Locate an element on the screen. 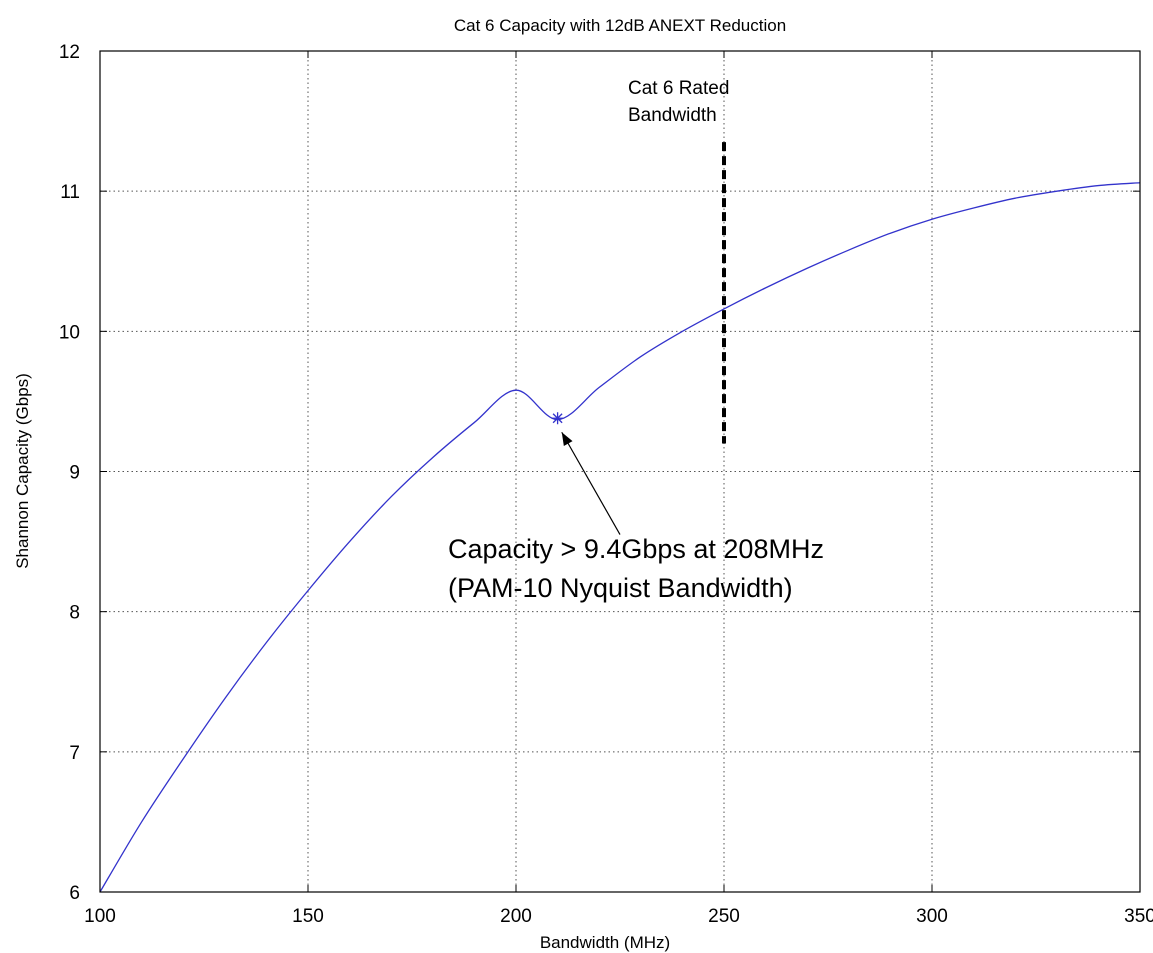  y-tick-label: 8 is located at coordinates (74, 613).